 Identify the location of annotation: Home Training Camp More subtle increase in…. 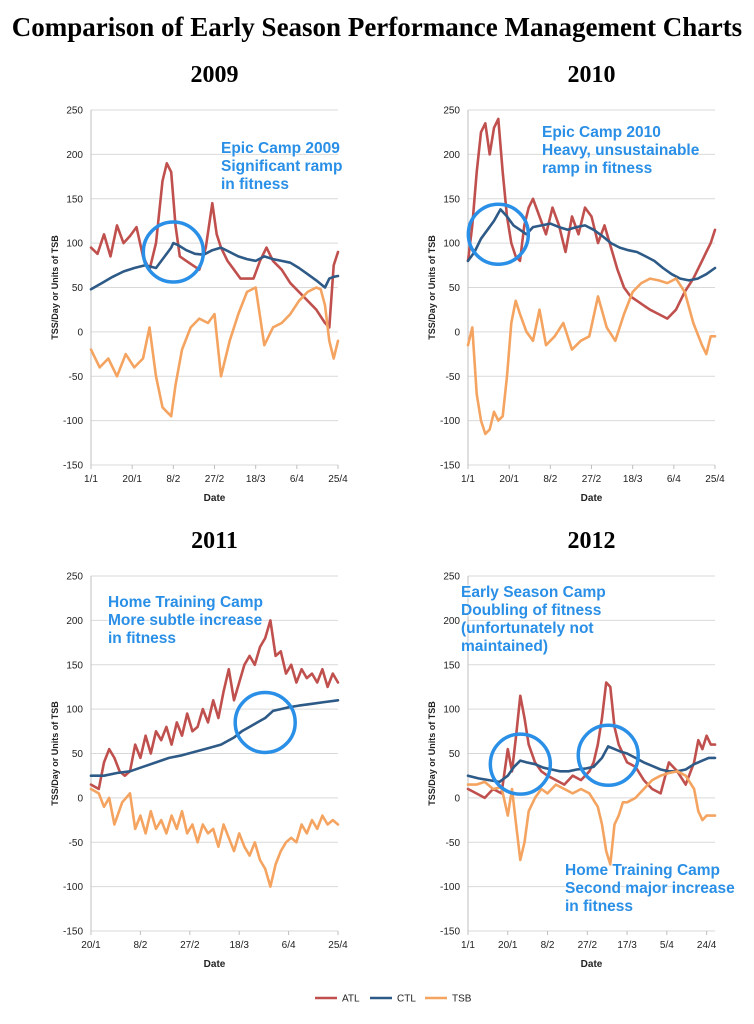
(185, 621).